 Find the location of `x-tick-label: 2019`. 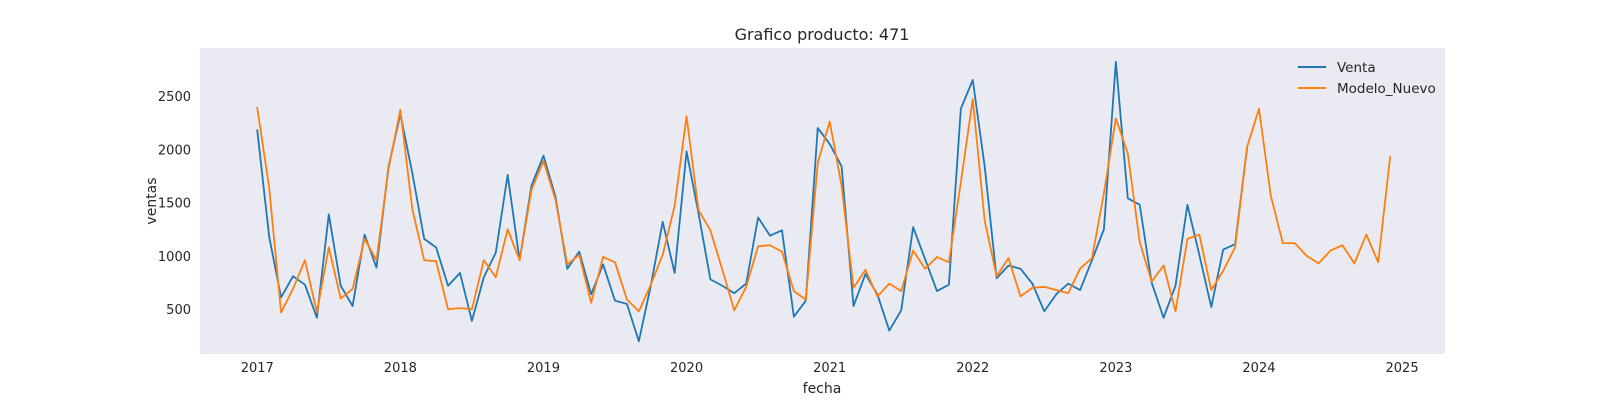

x-tick-label: 2019 is located at coordinates (543, 368).